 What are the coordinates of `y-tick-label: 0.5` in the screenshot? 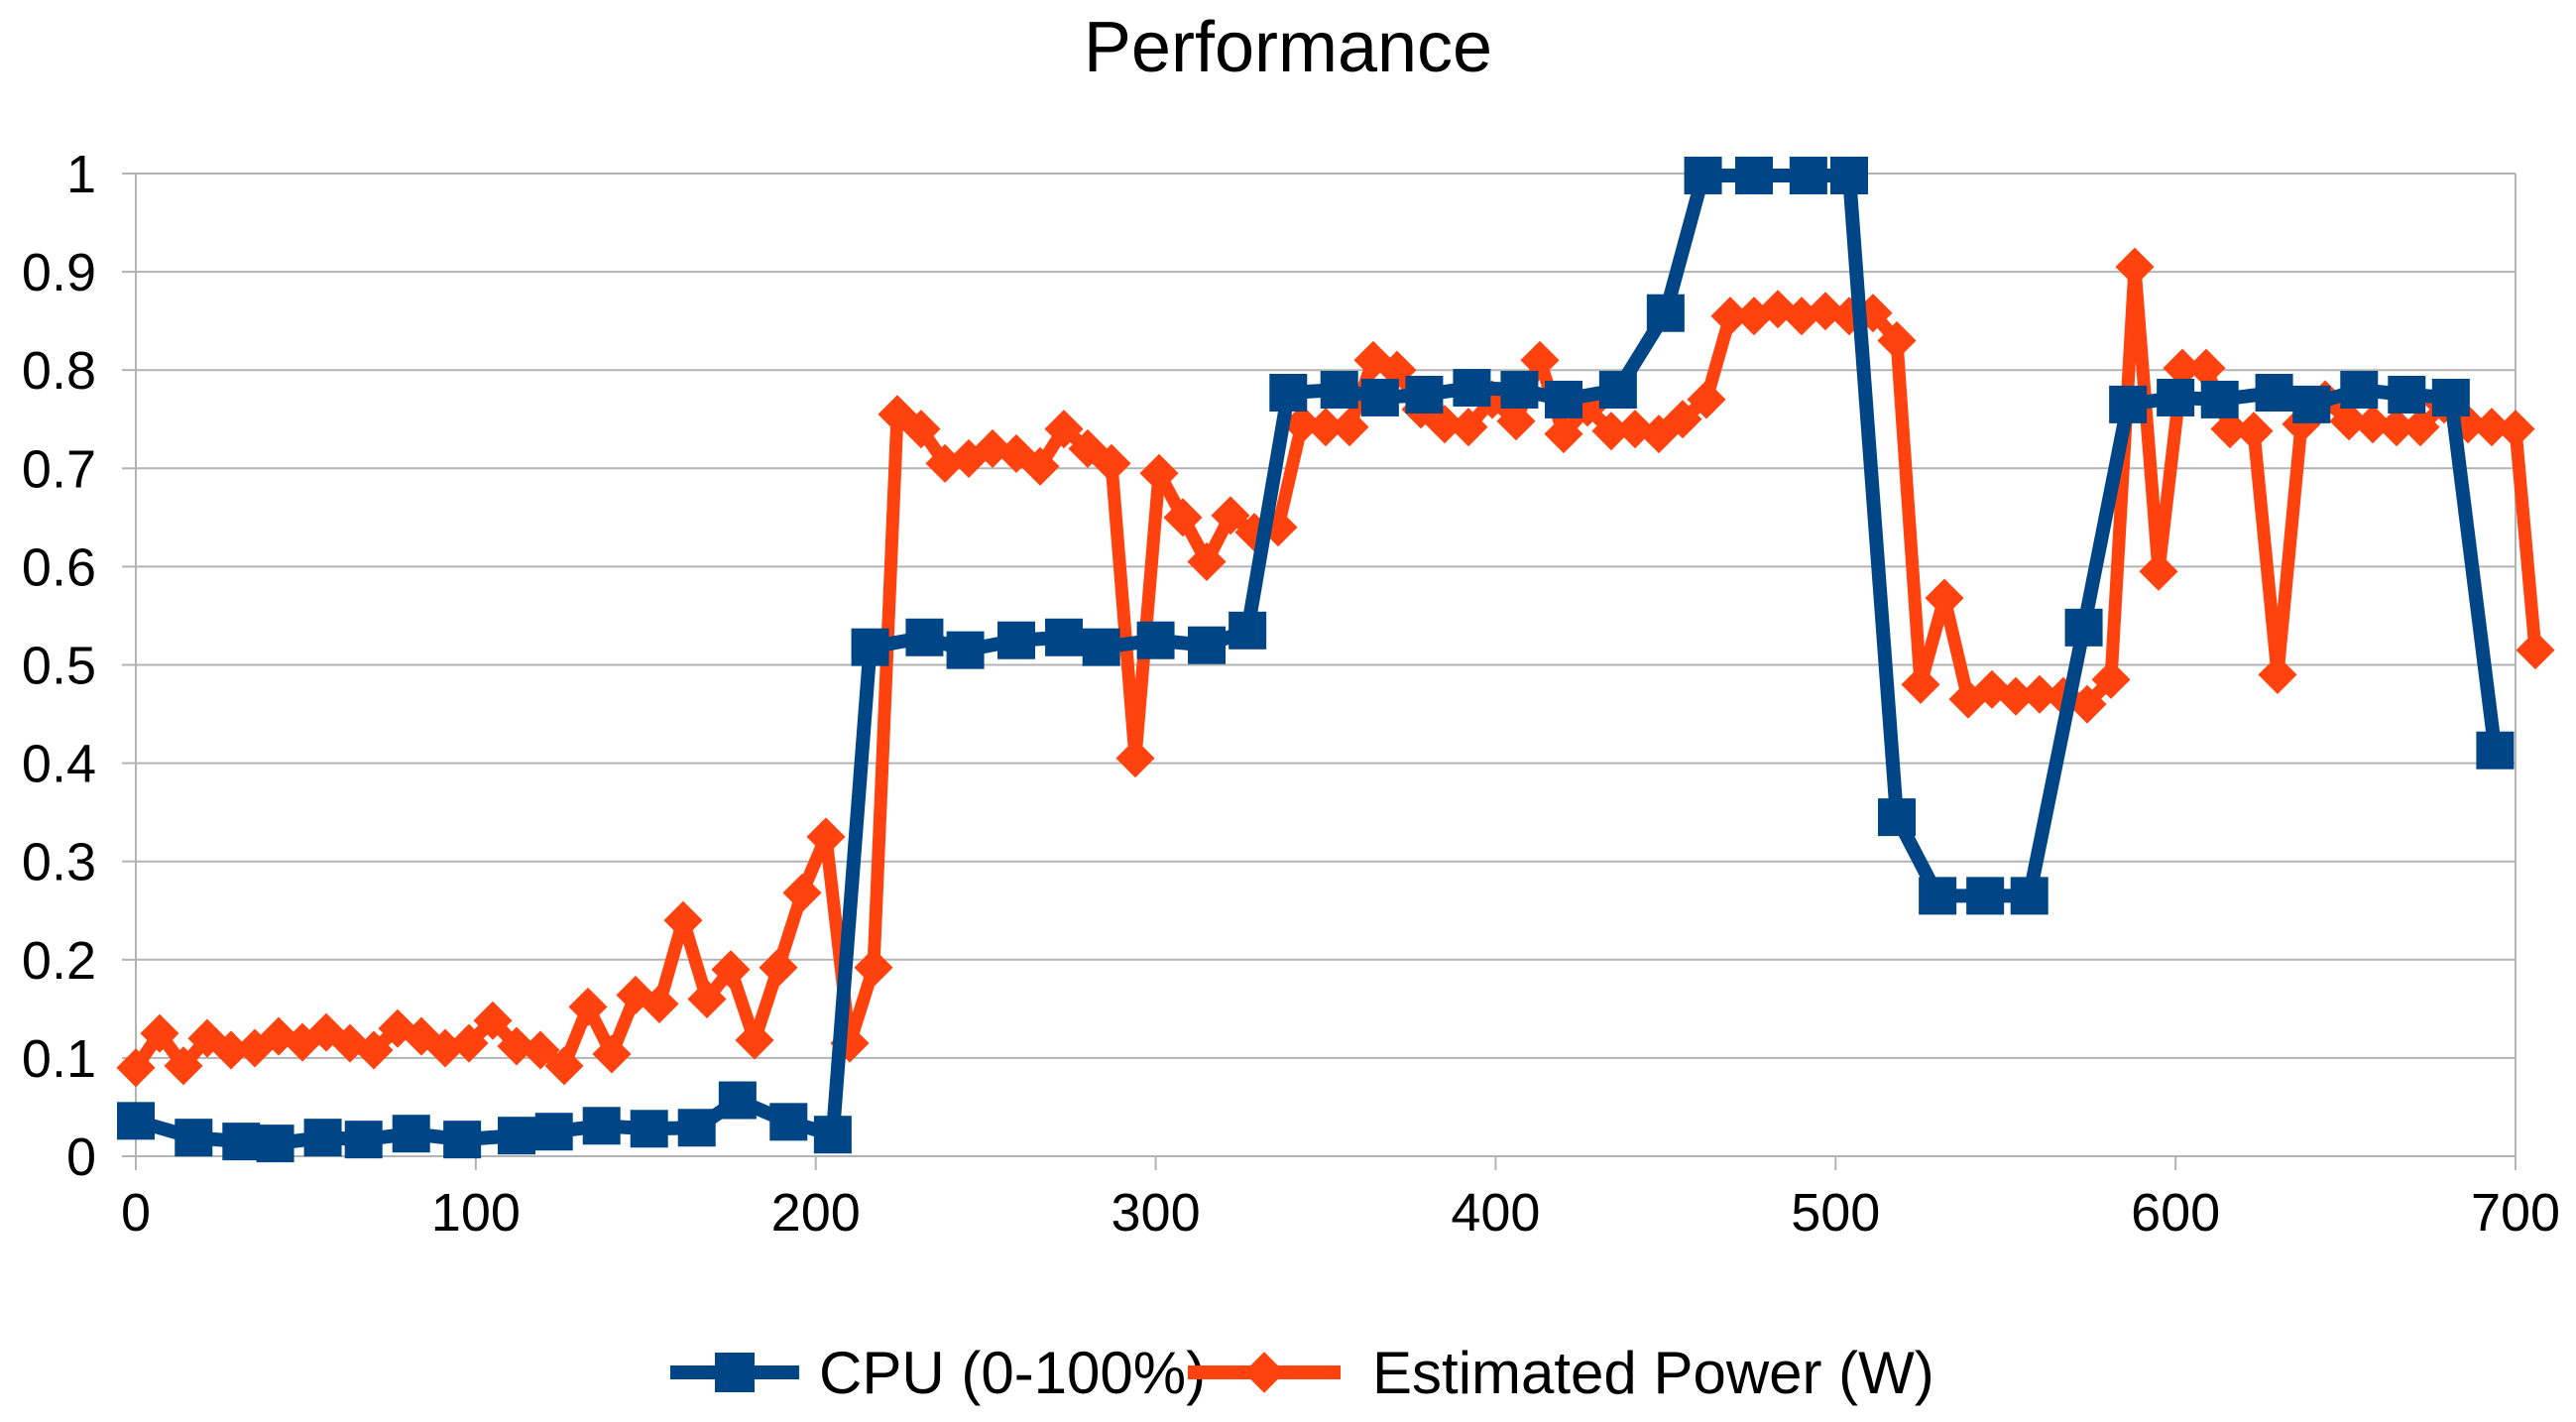 It's located at (59, 666).